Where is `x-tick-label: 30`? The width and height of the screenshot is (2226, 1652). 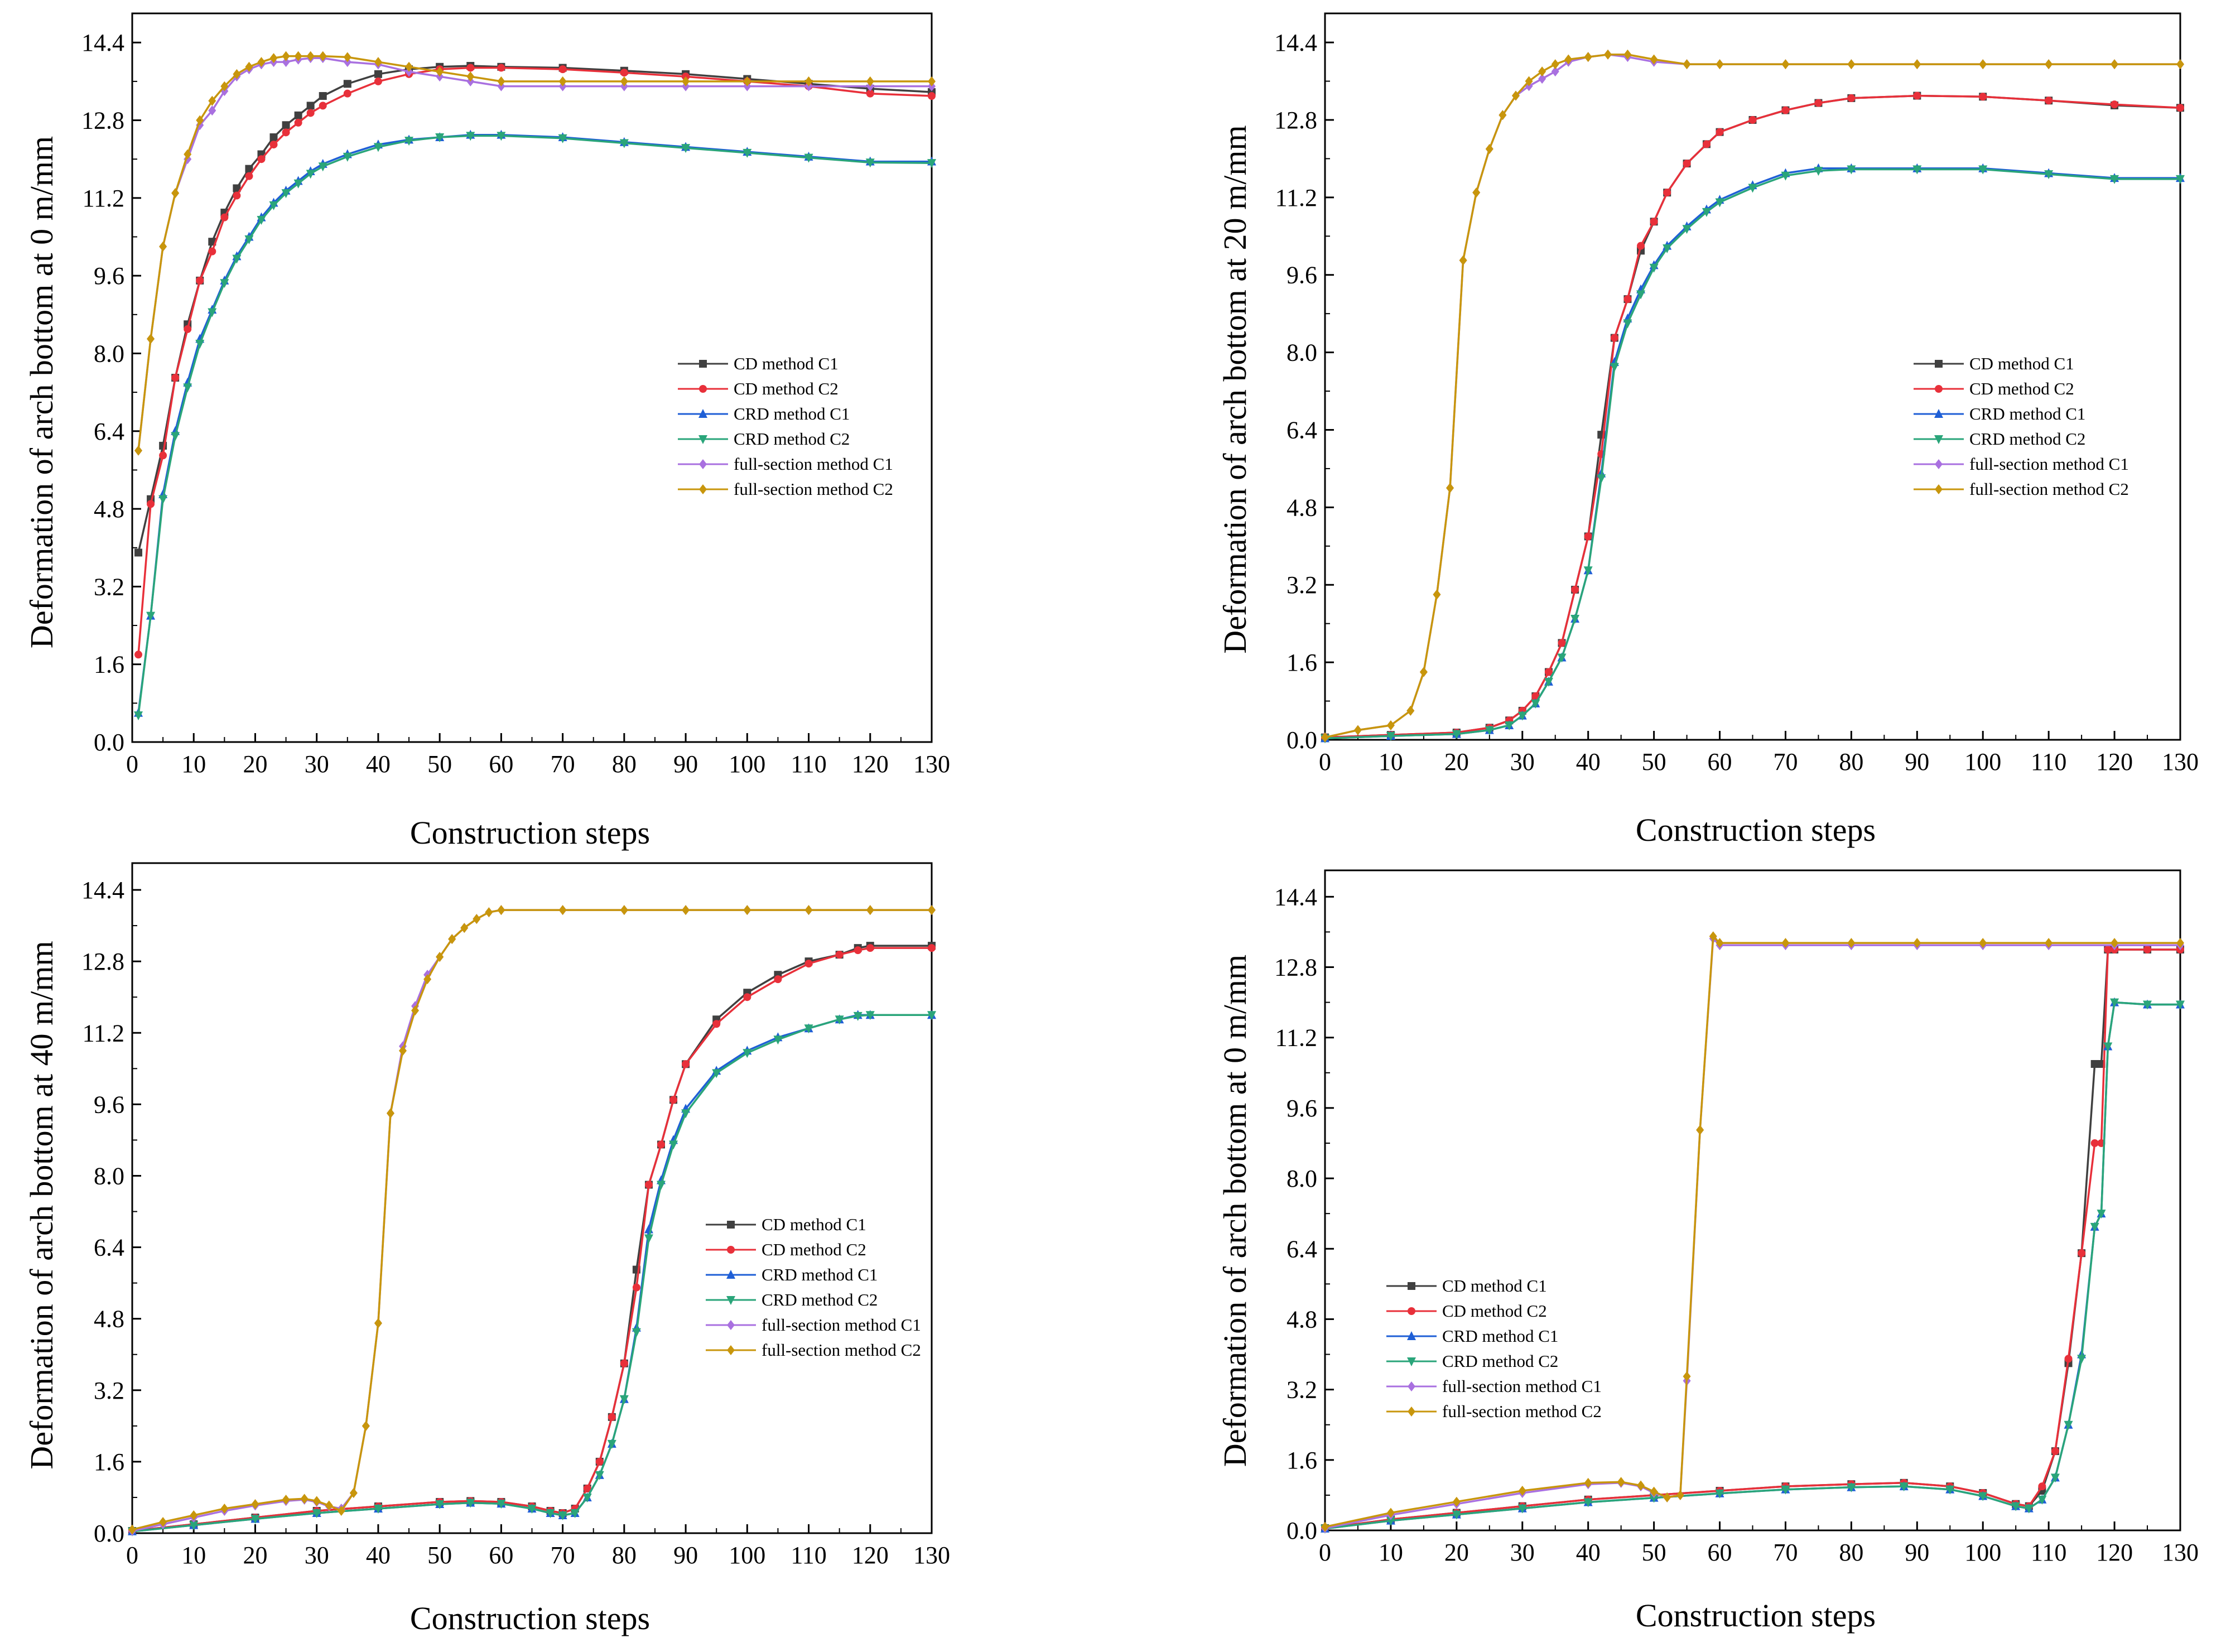 x-tick-label: 30 is located at coordinates (317, 1556).